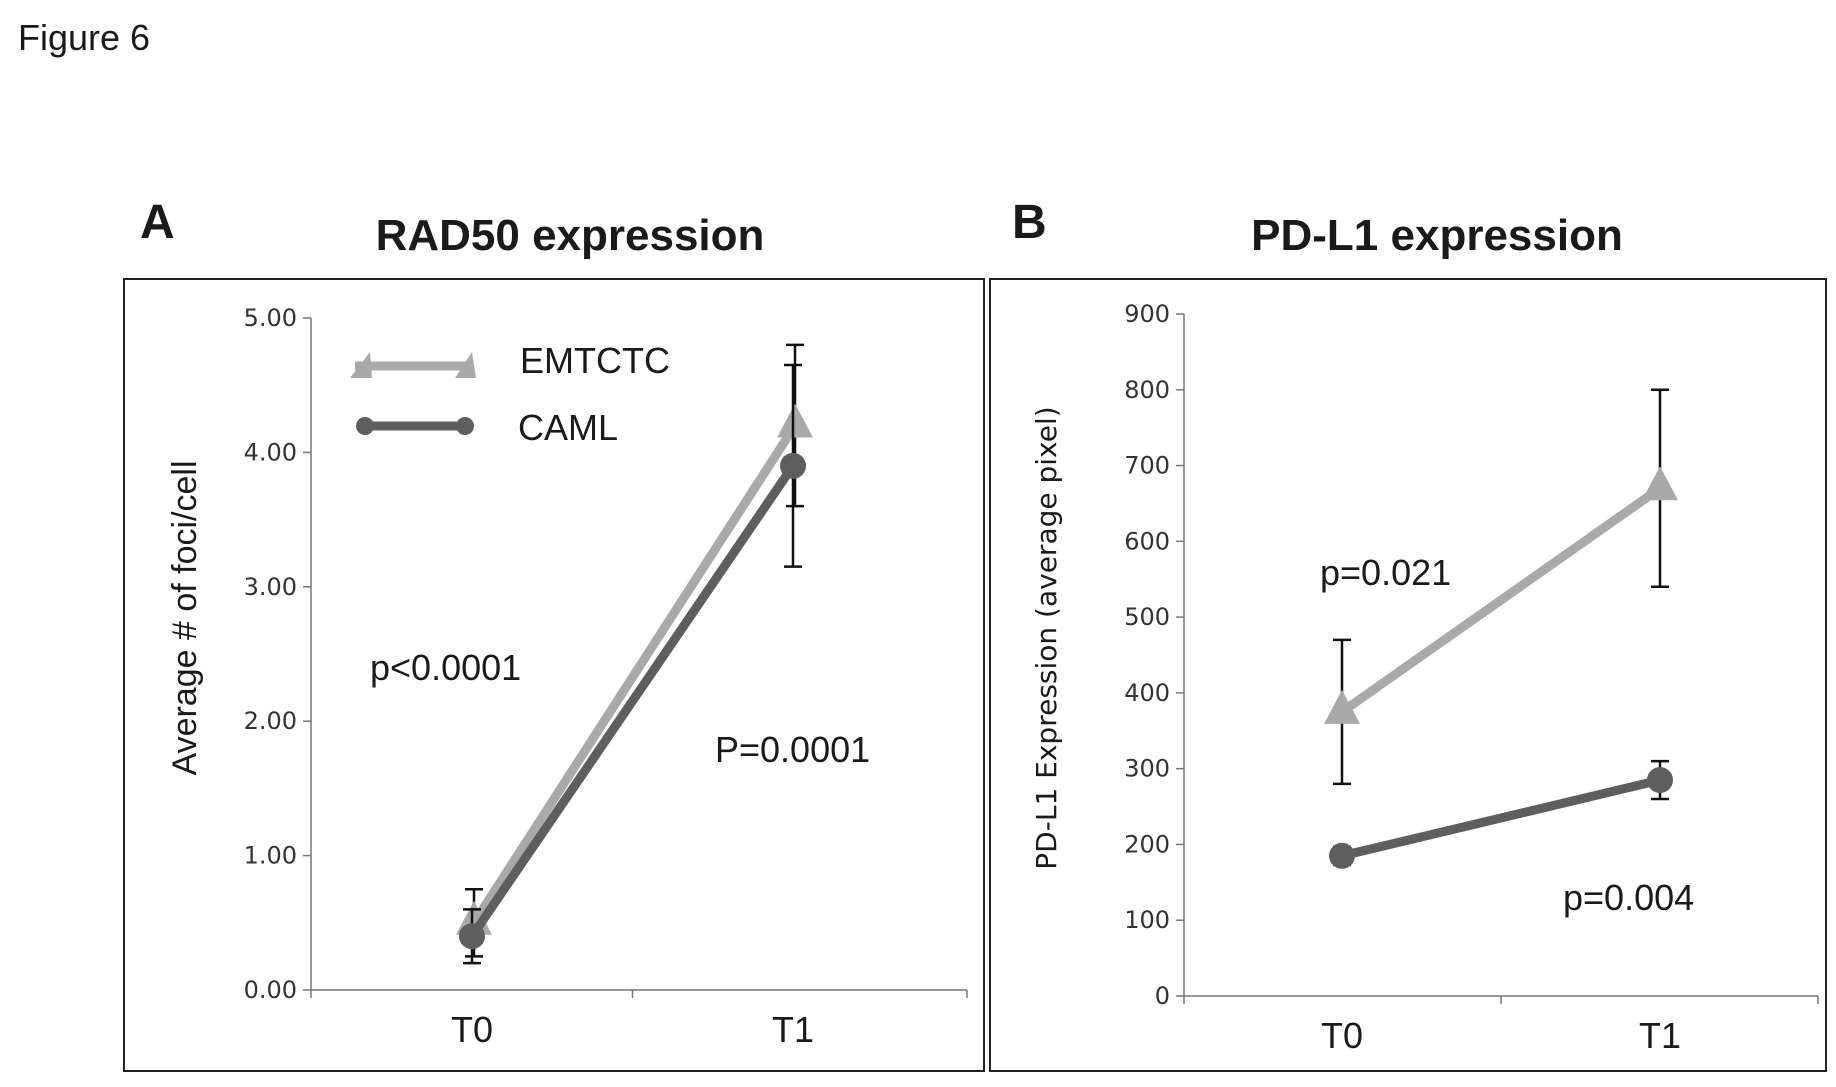 The width and height of the screenshot is (1836, 1087). I want to click on panel-a-annotation-t1: P=0.0001, so click(792, 749).